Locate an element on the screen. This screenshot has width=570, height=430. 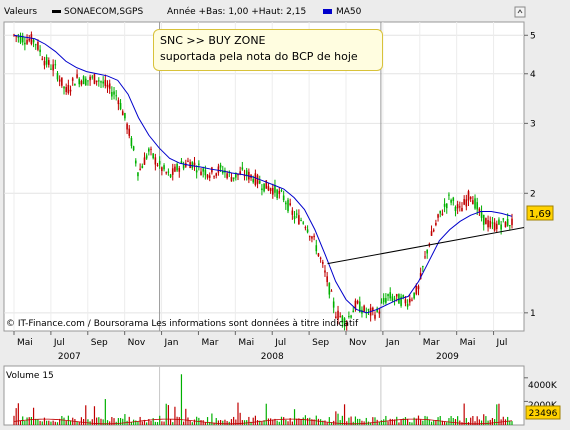
y-tick-label: 4 is located at coordinates (533, 75).